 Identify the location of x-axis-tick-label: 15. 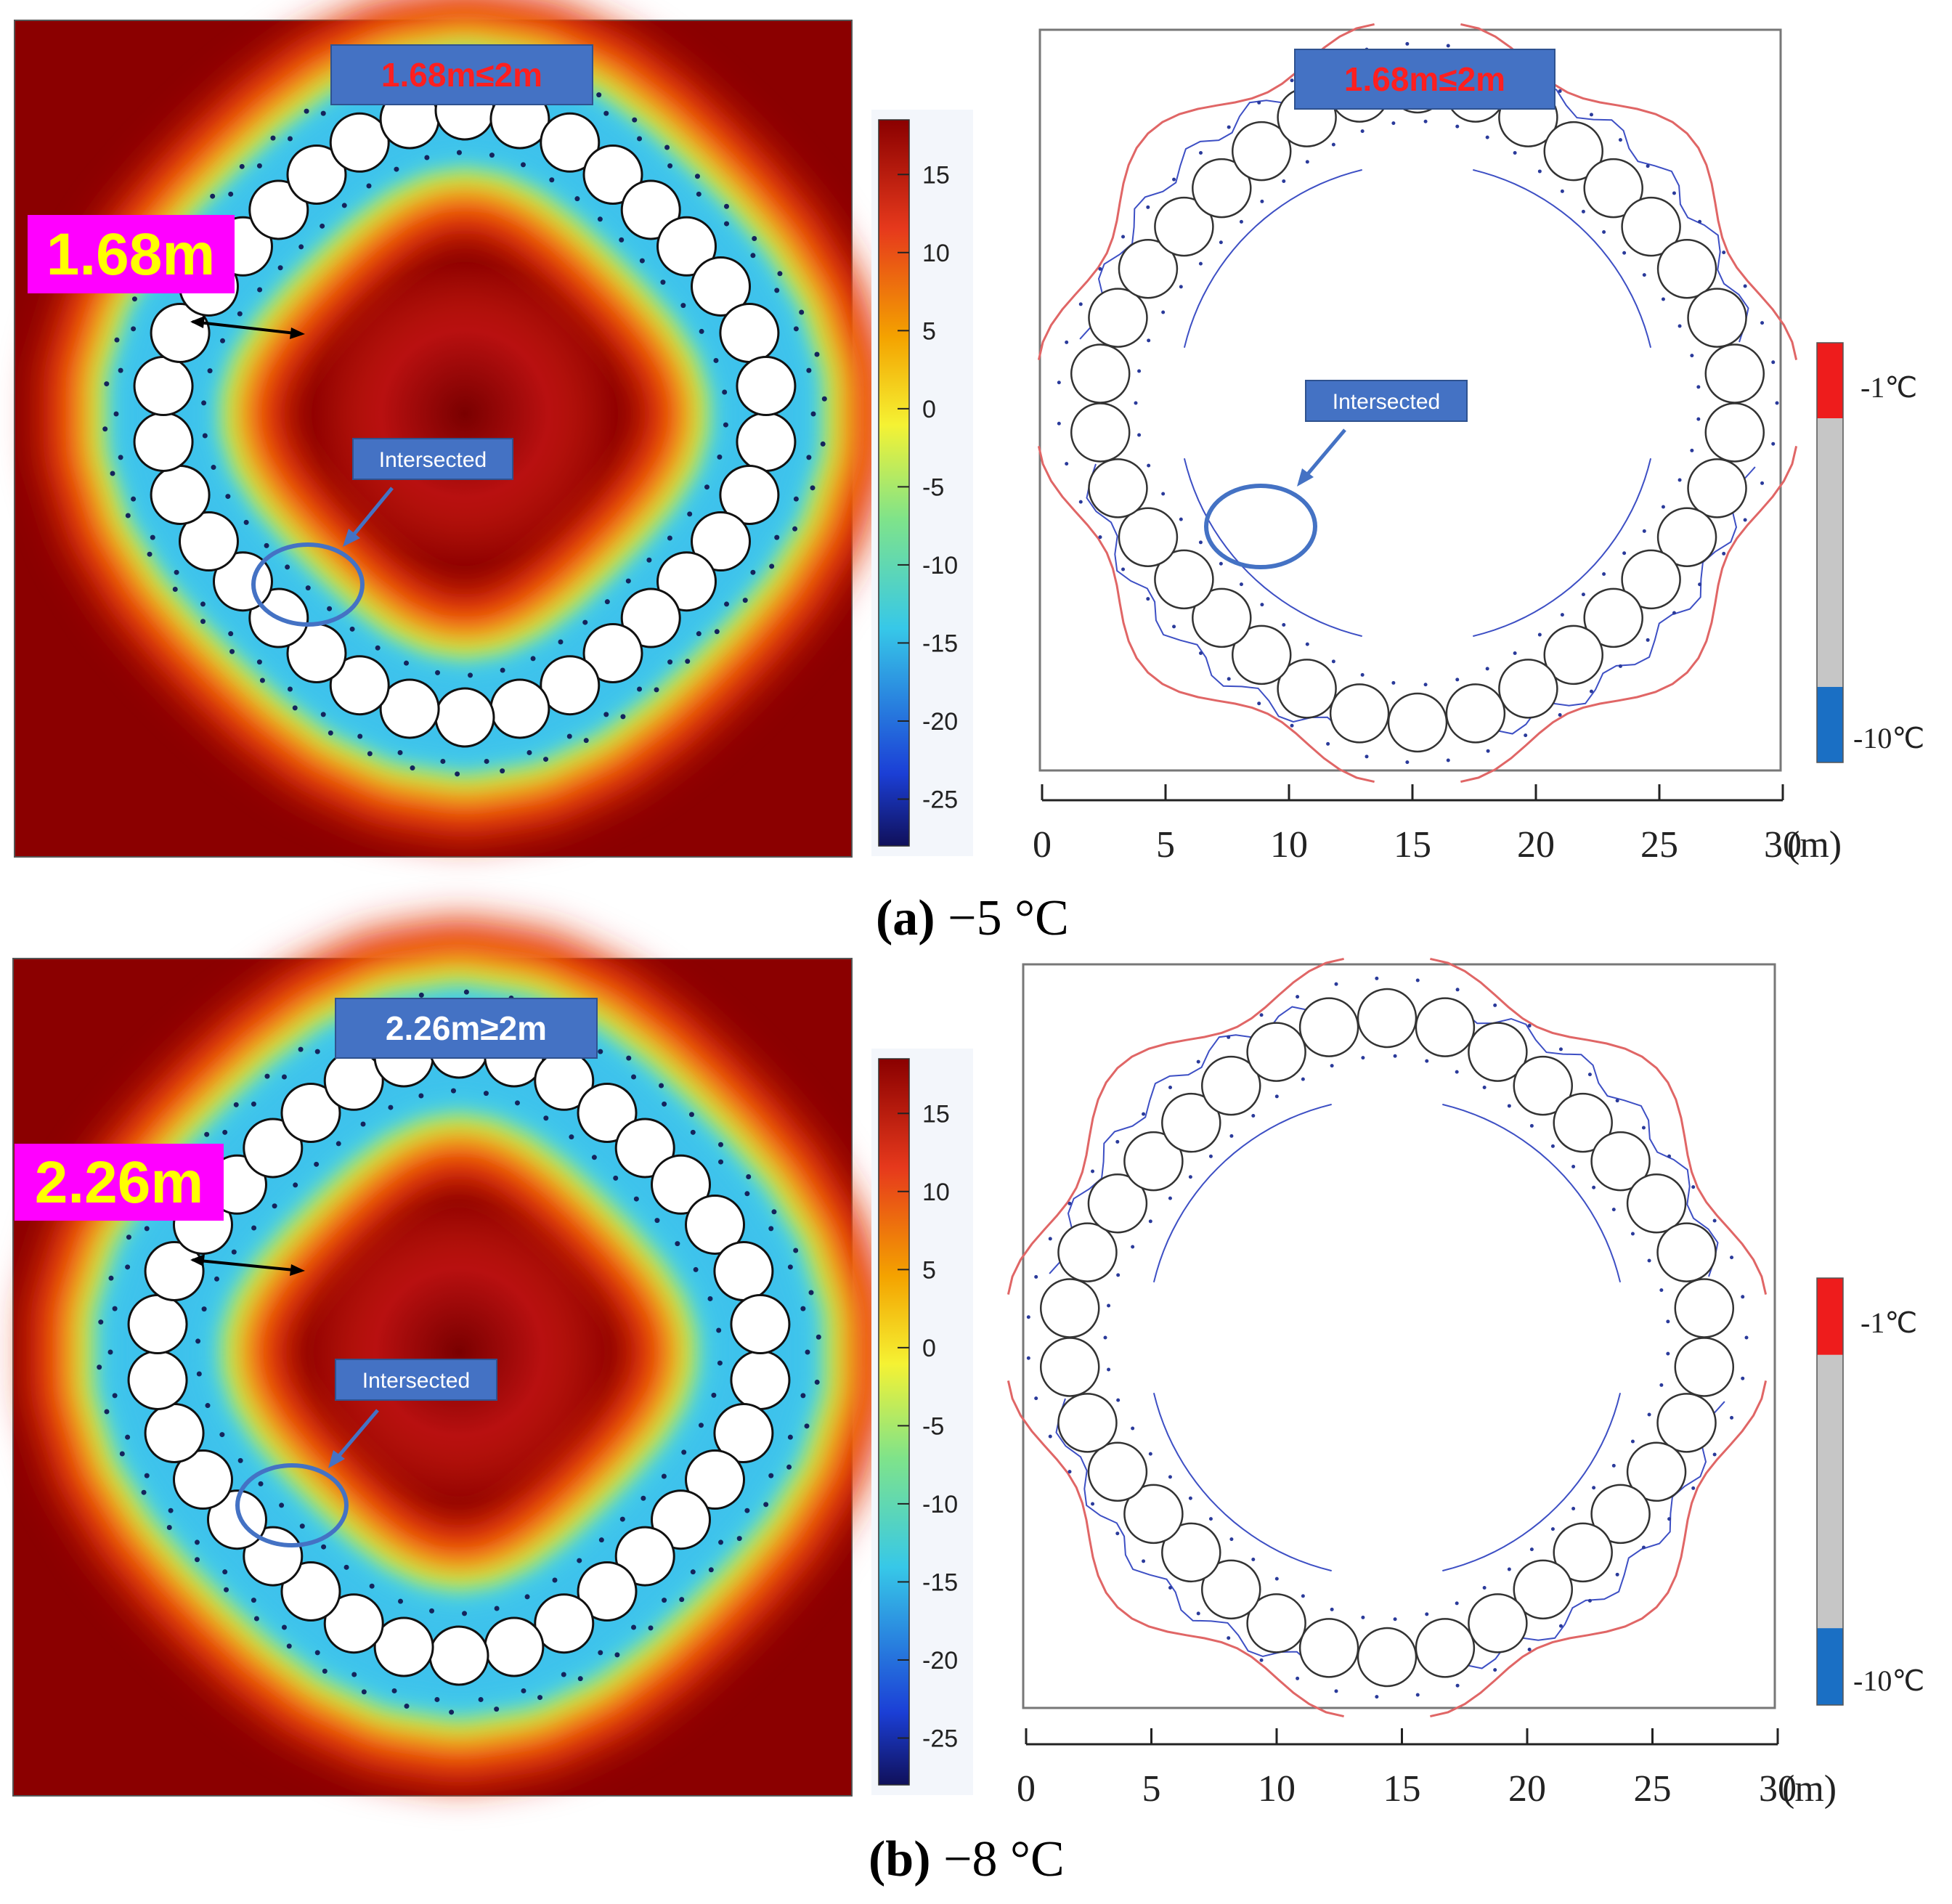
(1412, 845).